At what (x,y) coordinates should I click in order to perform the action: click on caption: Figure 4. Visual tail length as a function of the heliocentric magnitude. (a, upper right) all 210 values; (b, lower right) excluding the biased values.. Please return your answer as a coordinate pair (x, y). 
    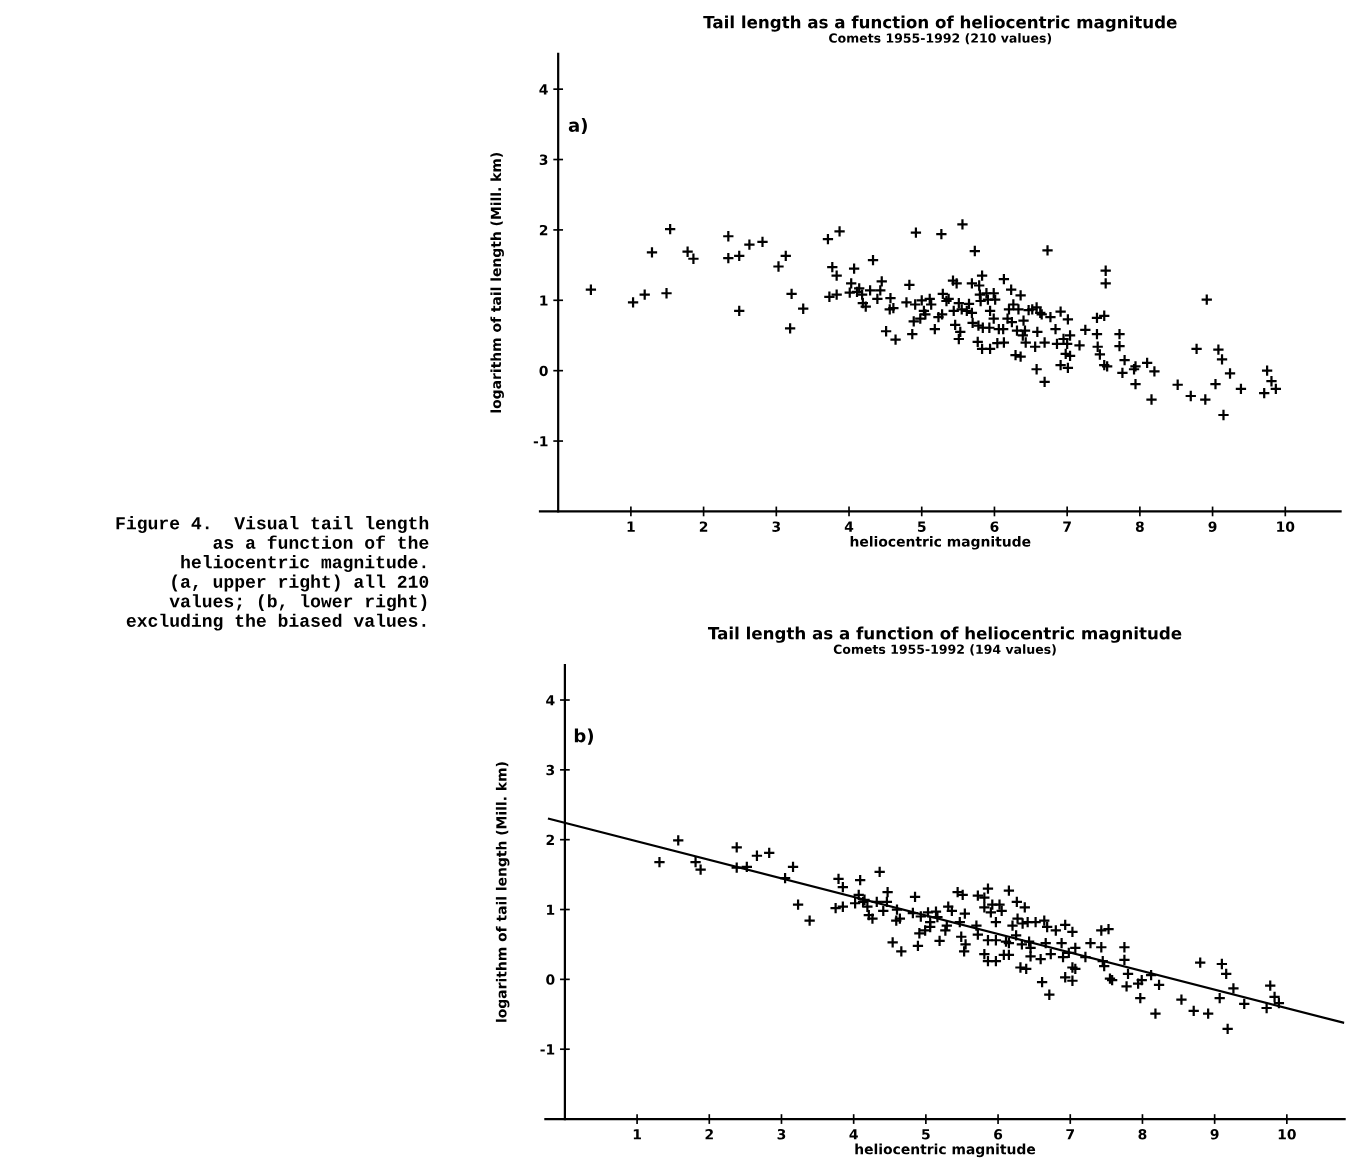
    Looking at the image, I should click on (272, 573).